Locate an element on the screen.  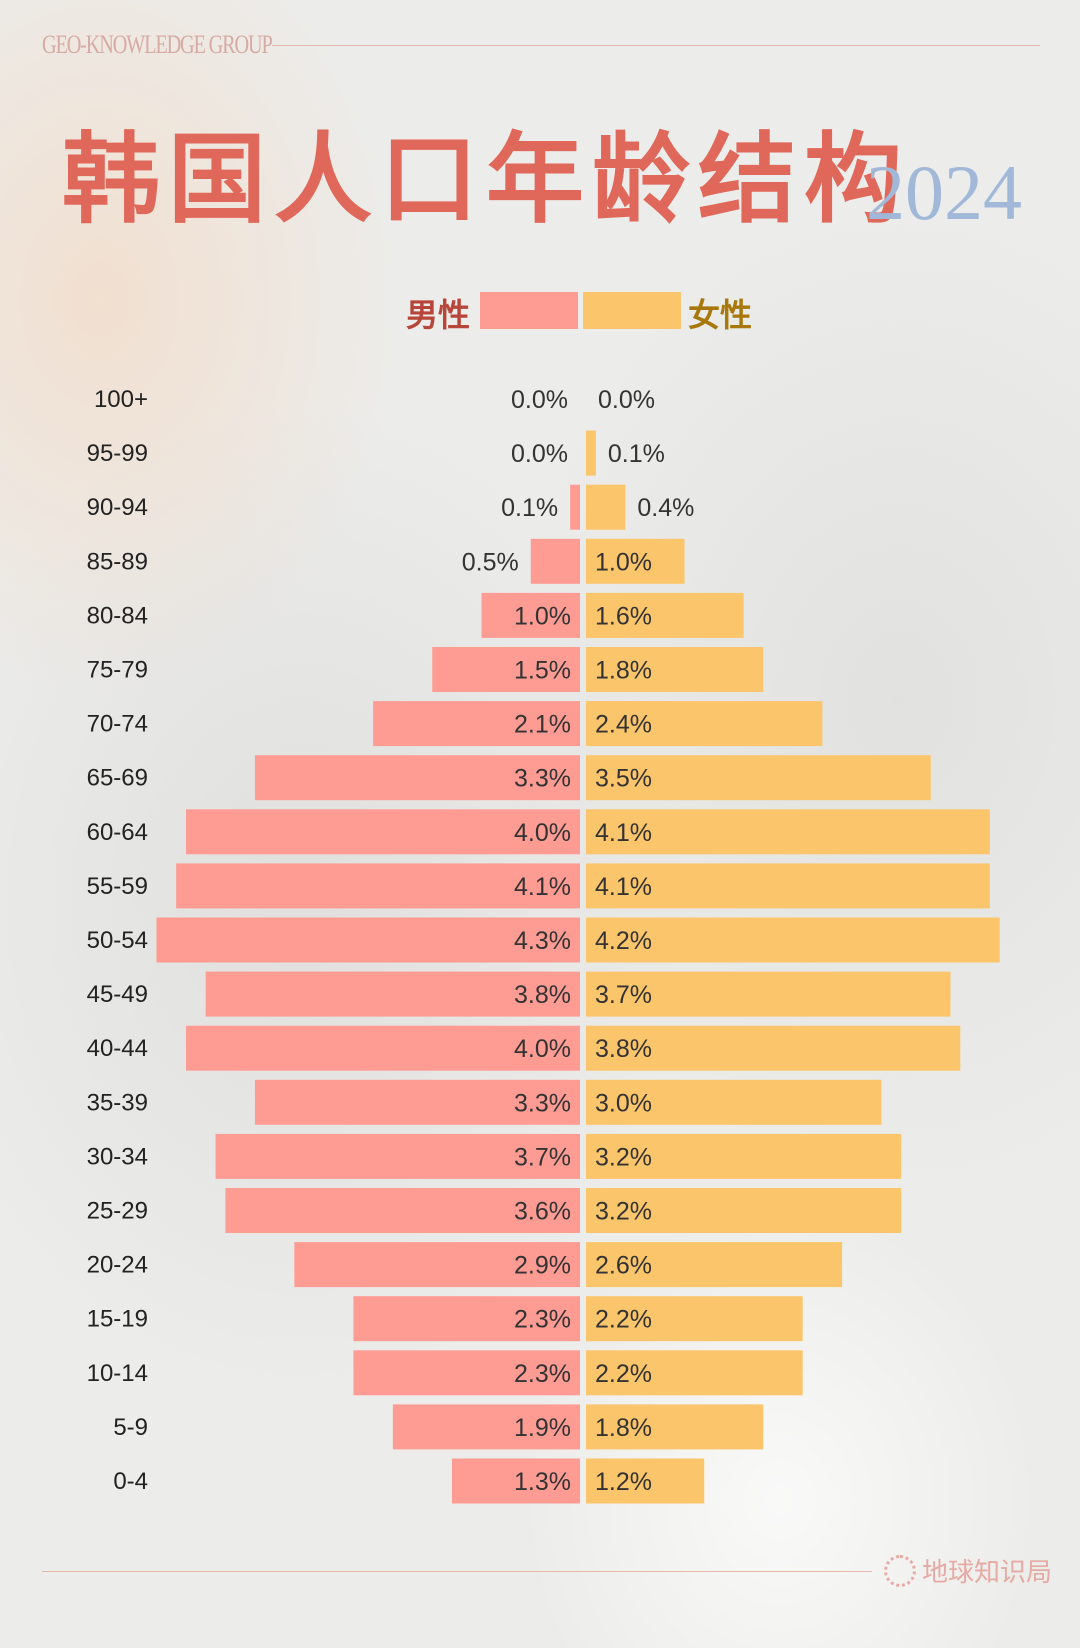
female-value-label: 1.2% is located at coordinates (623, 1482).